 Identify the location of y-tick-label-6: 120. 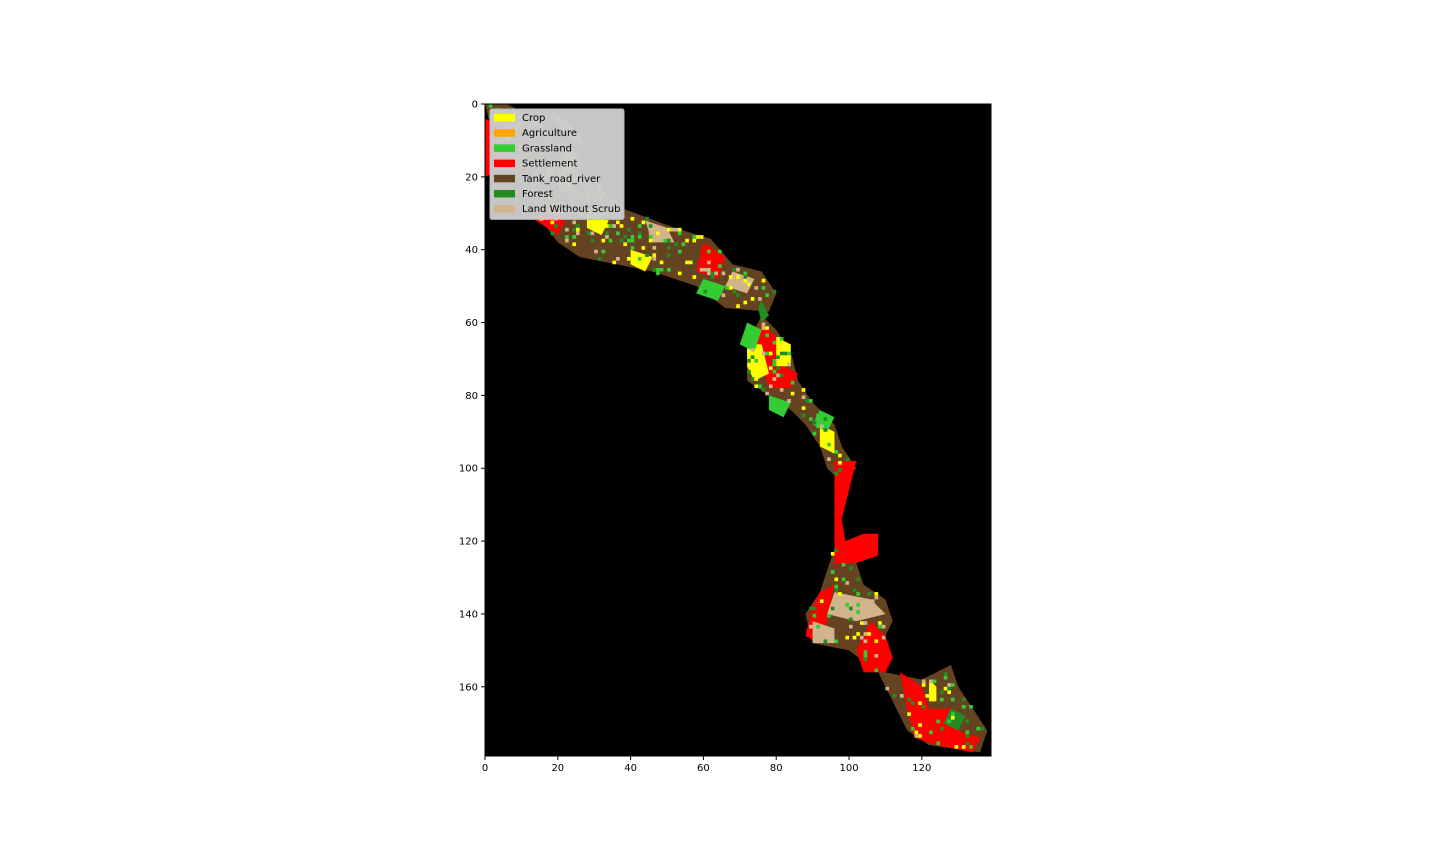
(468, 542).